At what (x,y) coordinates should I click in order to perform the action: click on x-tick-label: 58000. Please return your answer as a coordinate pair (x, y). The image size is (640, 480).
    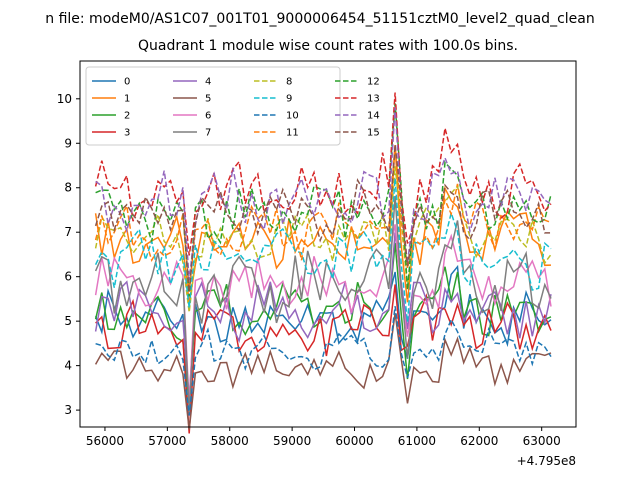
    Looking at the image, I should click on (230, 441).